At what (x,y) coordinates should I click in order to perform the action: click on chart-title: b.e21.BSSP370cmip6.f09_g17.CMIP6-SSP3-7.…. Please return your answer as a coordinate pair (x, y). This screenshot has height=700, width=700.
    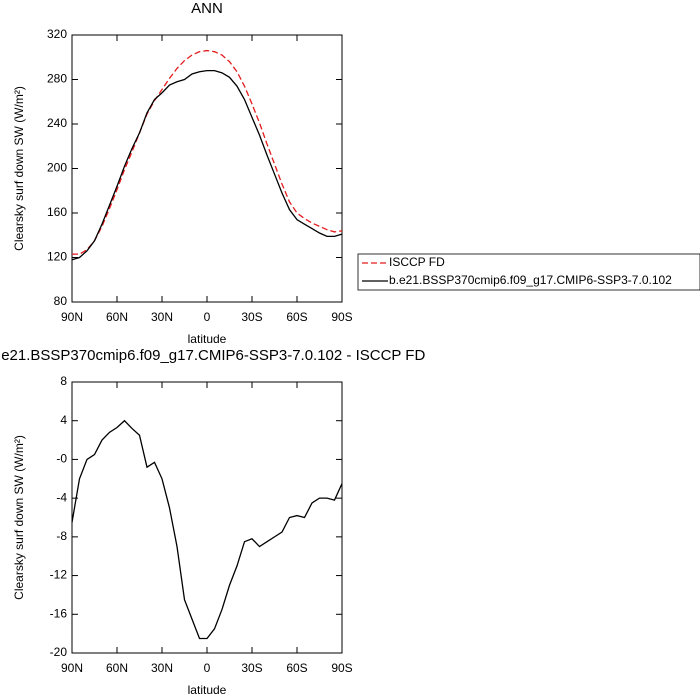
    Looking at the image, I should click on (212, 355).